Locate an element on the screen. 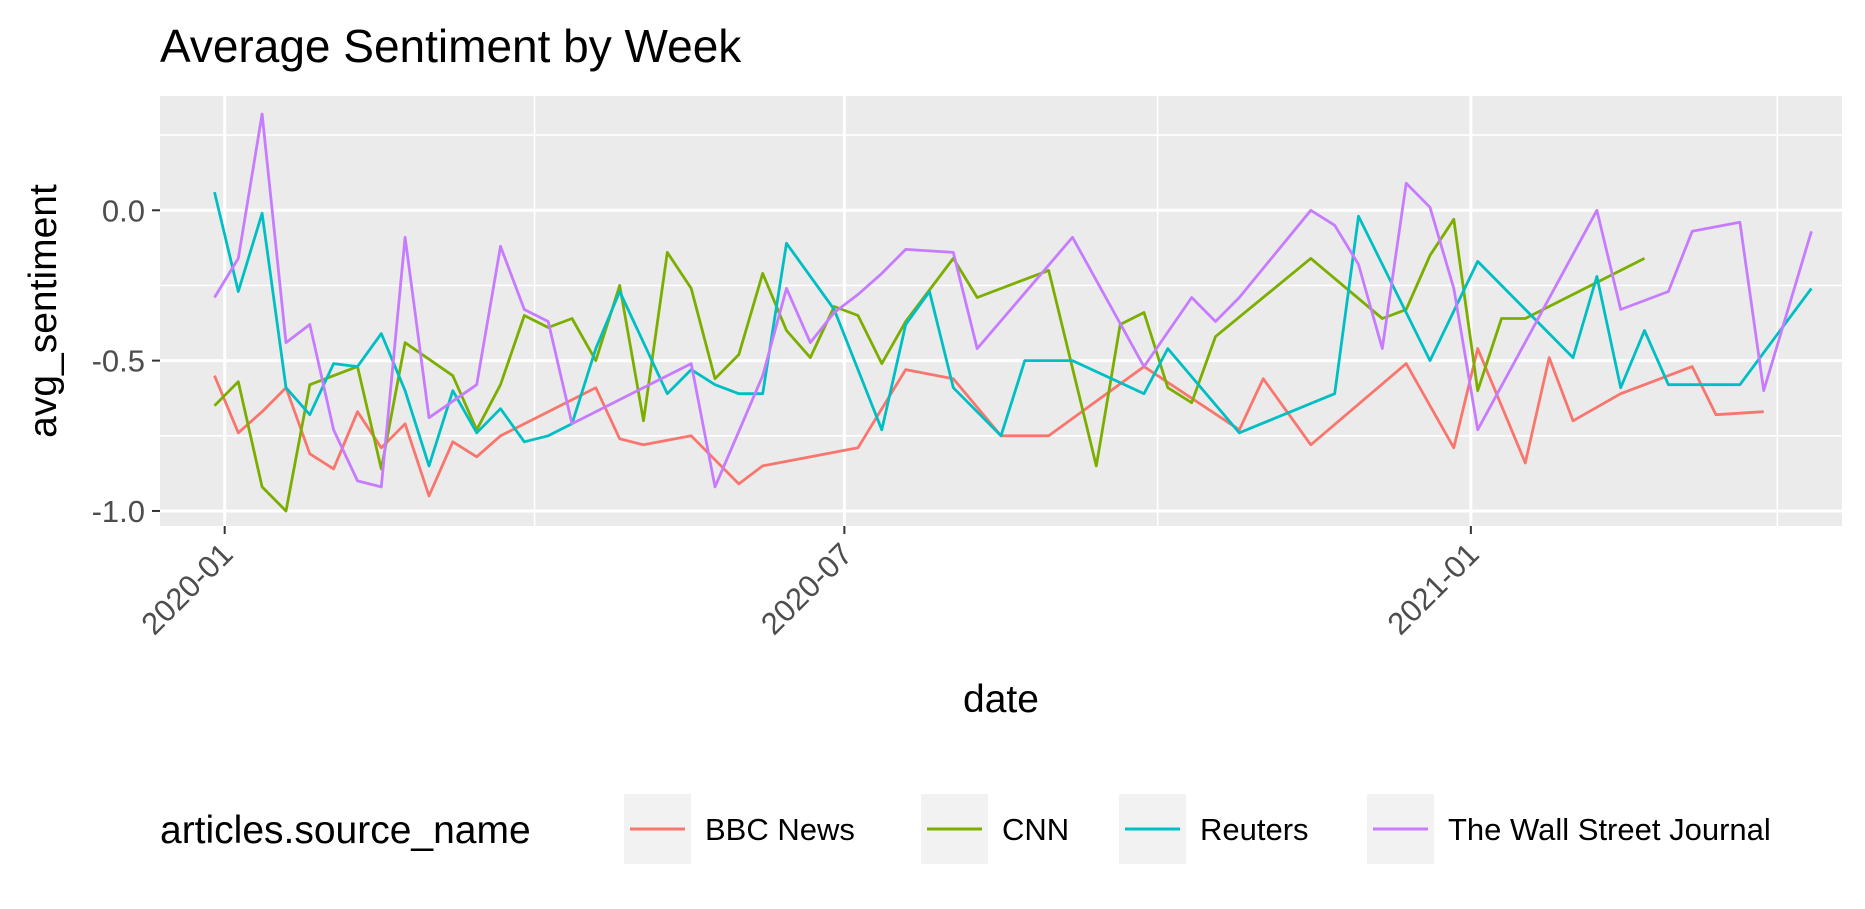 This screenshot has height=909, width=1865. legend-label: BBC News is located at coordinates (780, 829).